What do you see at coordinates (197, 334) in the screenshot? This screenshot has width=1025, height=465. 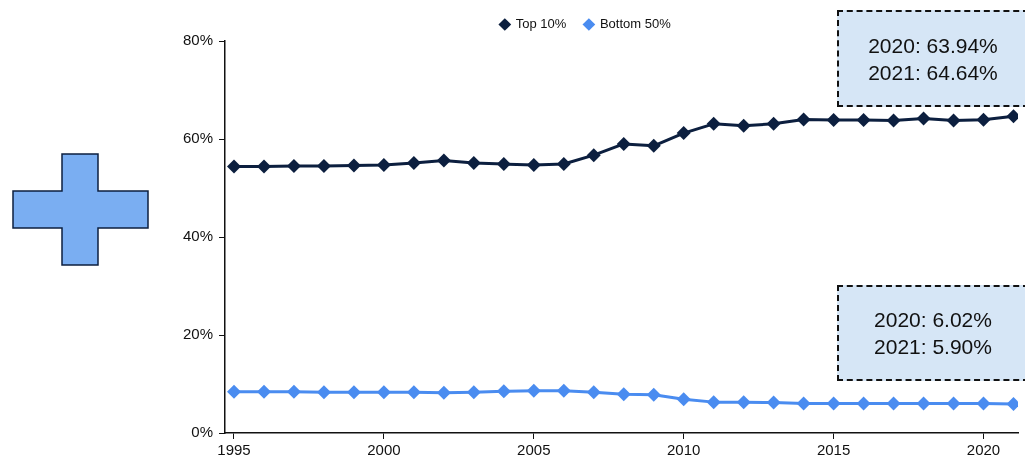 I see `y-tick-label: 20%` at bounding box center [197, 334].